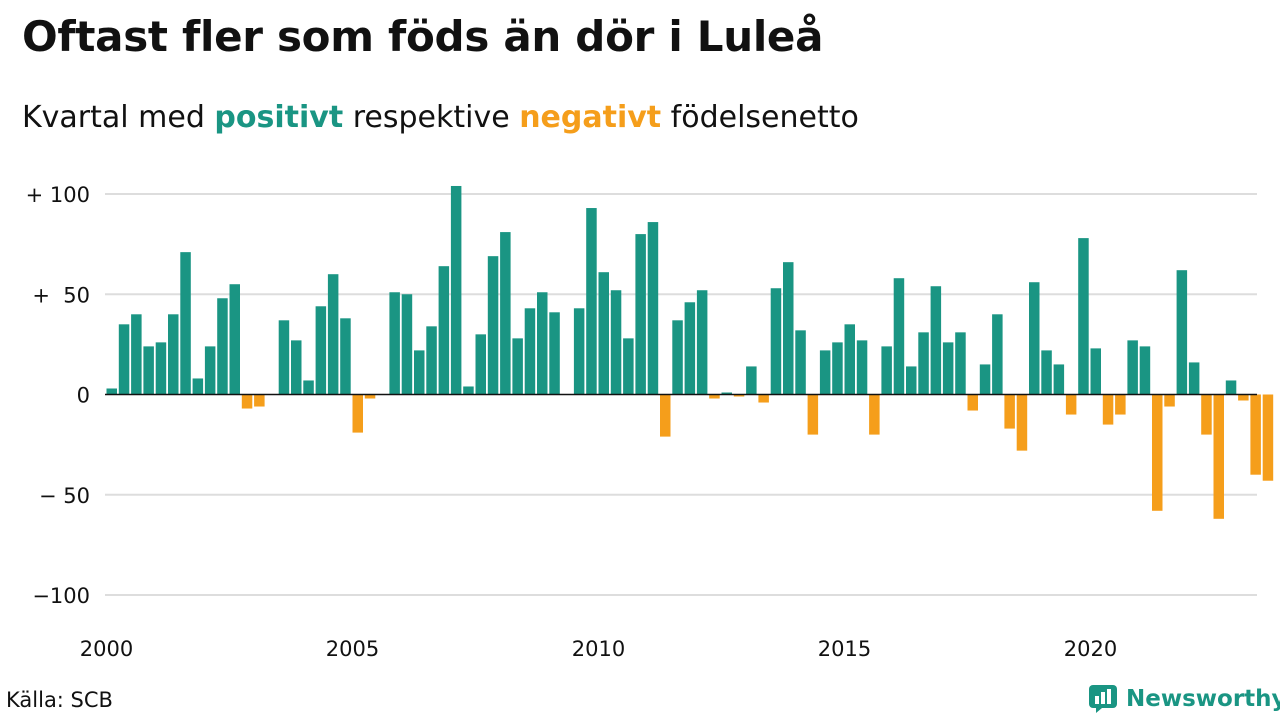 The height and width of the screenshot is (720, 1280). I want to click on bar-chart-logo-icon, so click(1103, 699).